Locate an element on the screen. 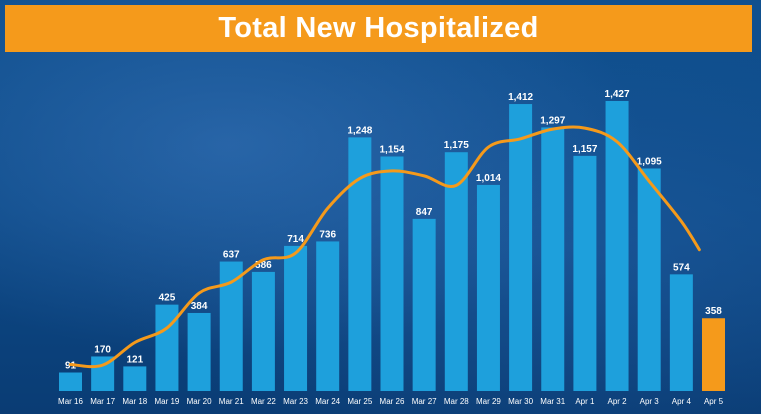 The height and width of the screenshot is (414, 761). data-label: 91 is located at coordinates (71, 366).